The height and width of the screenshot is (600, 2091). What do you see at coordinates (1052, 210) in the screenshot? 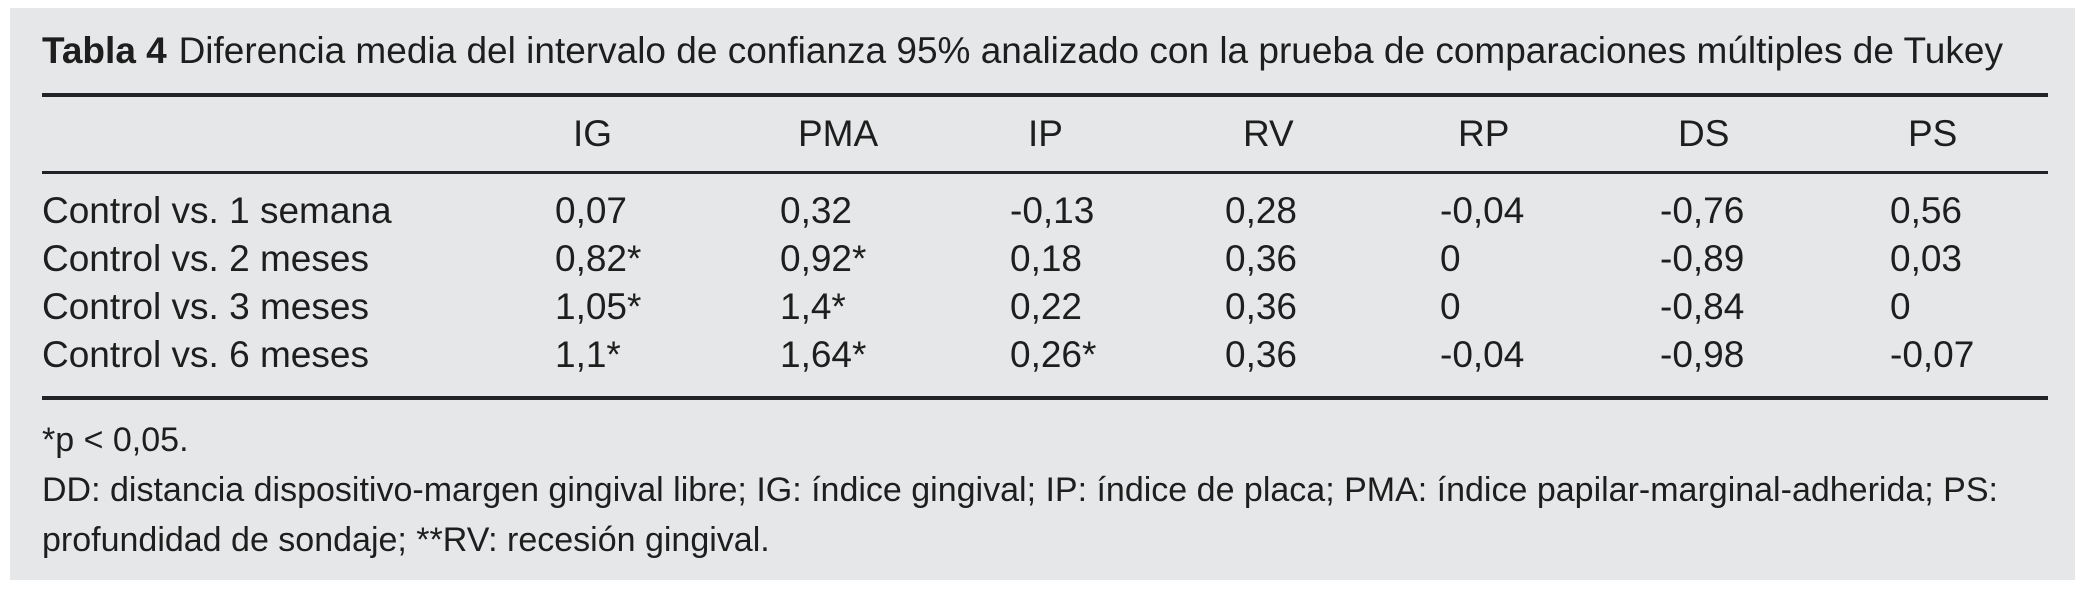
I see `cell-value: -0,13` at bounding box center [1052, 210].